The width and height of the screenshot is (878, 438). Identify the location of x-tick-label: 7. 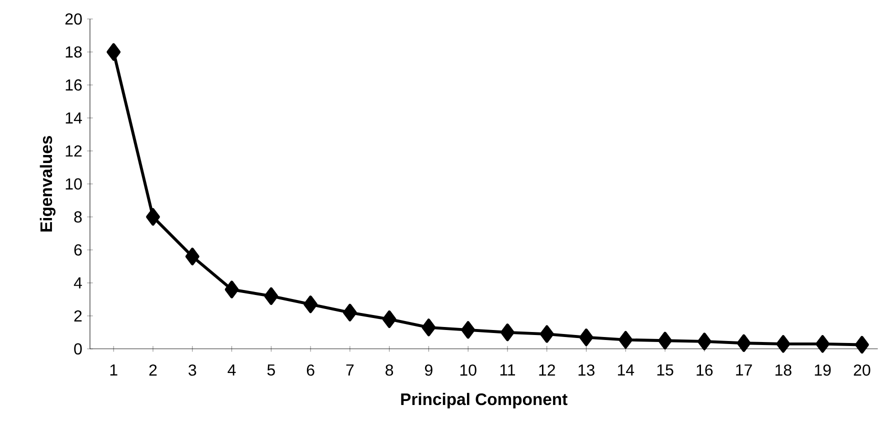
(350, 370).